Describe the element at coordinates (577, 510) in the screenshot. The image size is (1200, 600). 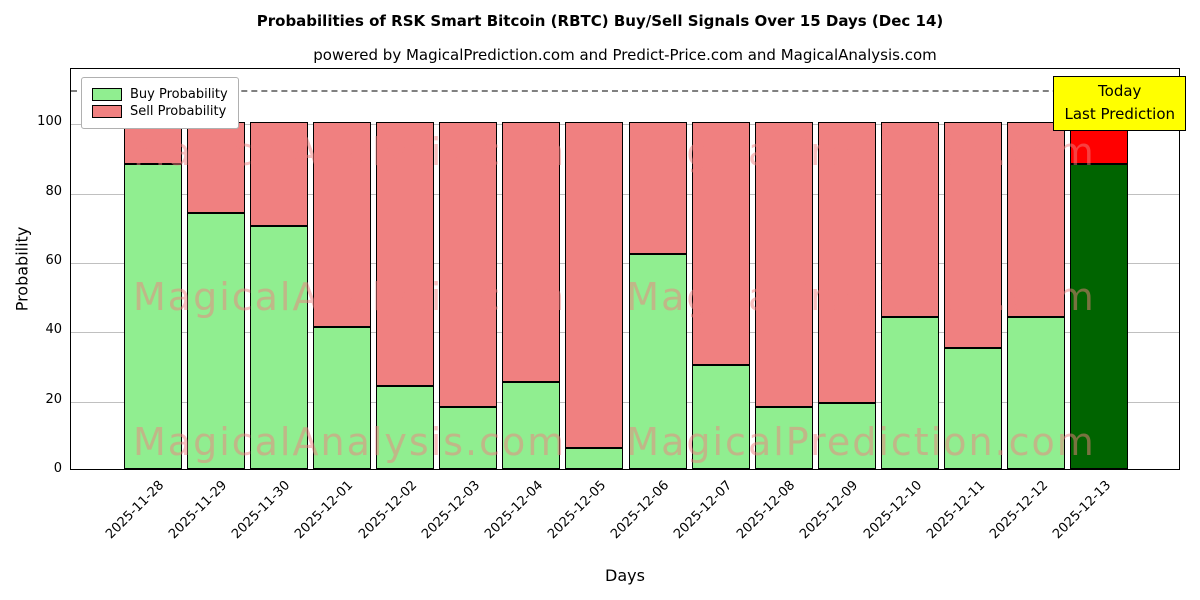
I see `x-tick-label-2025-12-05: 2025-12-05` at that location.